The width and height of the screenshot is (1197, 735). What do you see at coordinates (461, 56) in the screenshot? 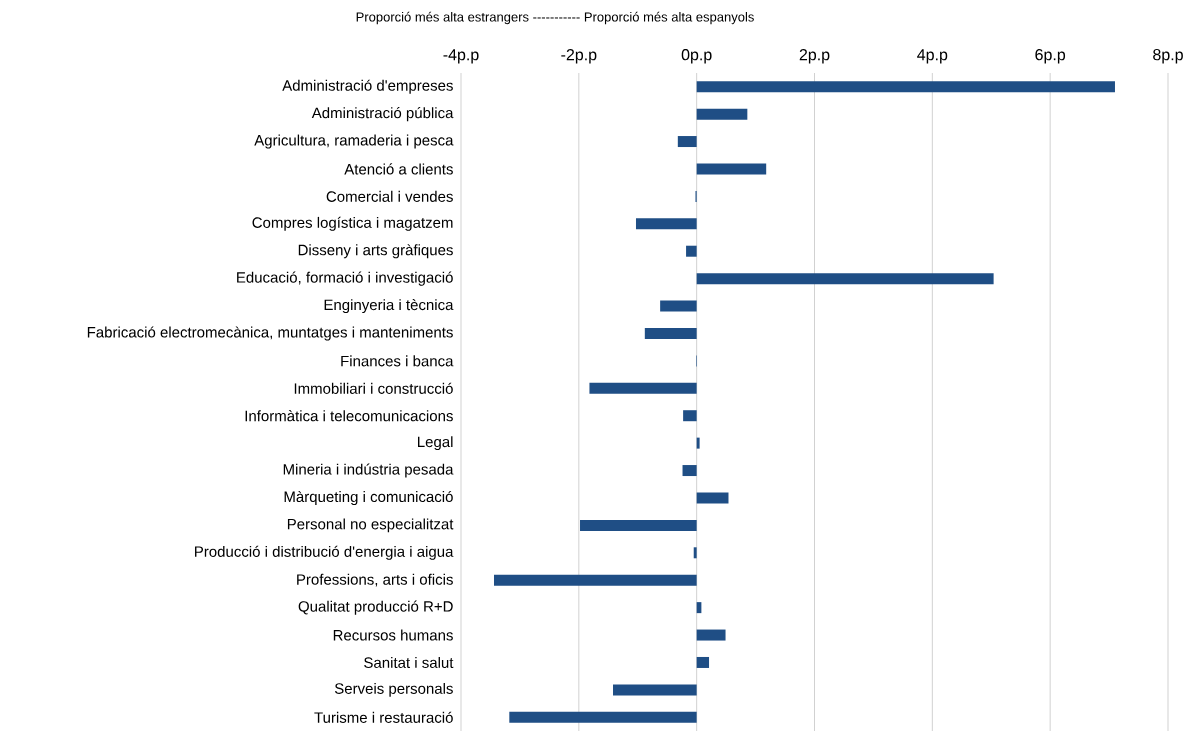
I see `x-tick-label: -4p.p` at bounding box center [461, 56].